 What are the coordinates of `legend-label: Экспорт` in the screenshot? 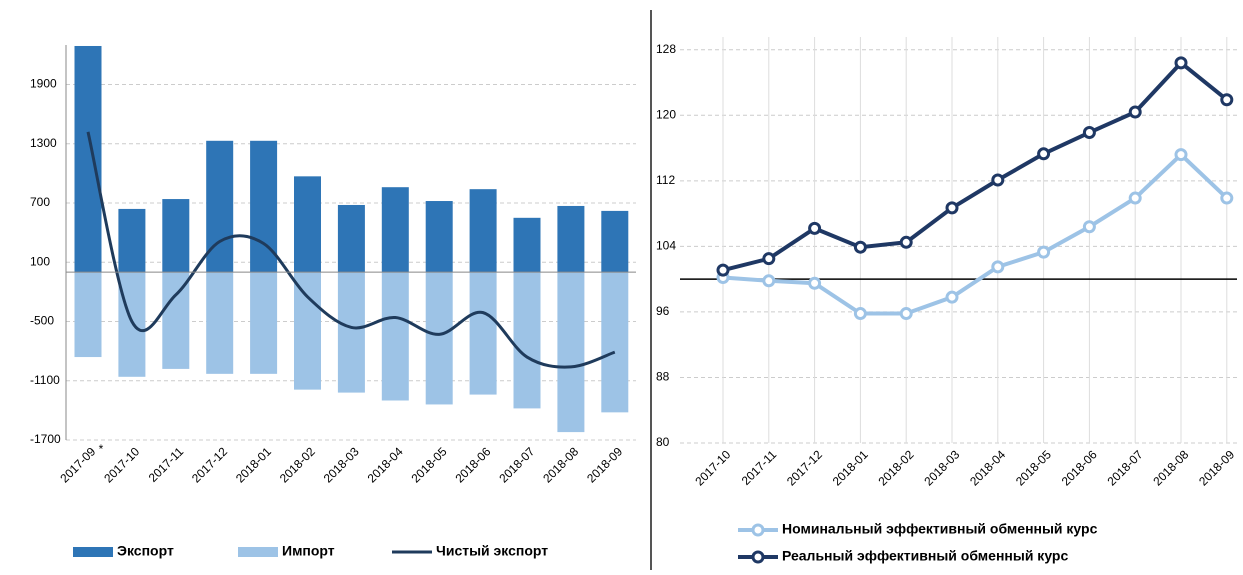 It's located at (145, 551).